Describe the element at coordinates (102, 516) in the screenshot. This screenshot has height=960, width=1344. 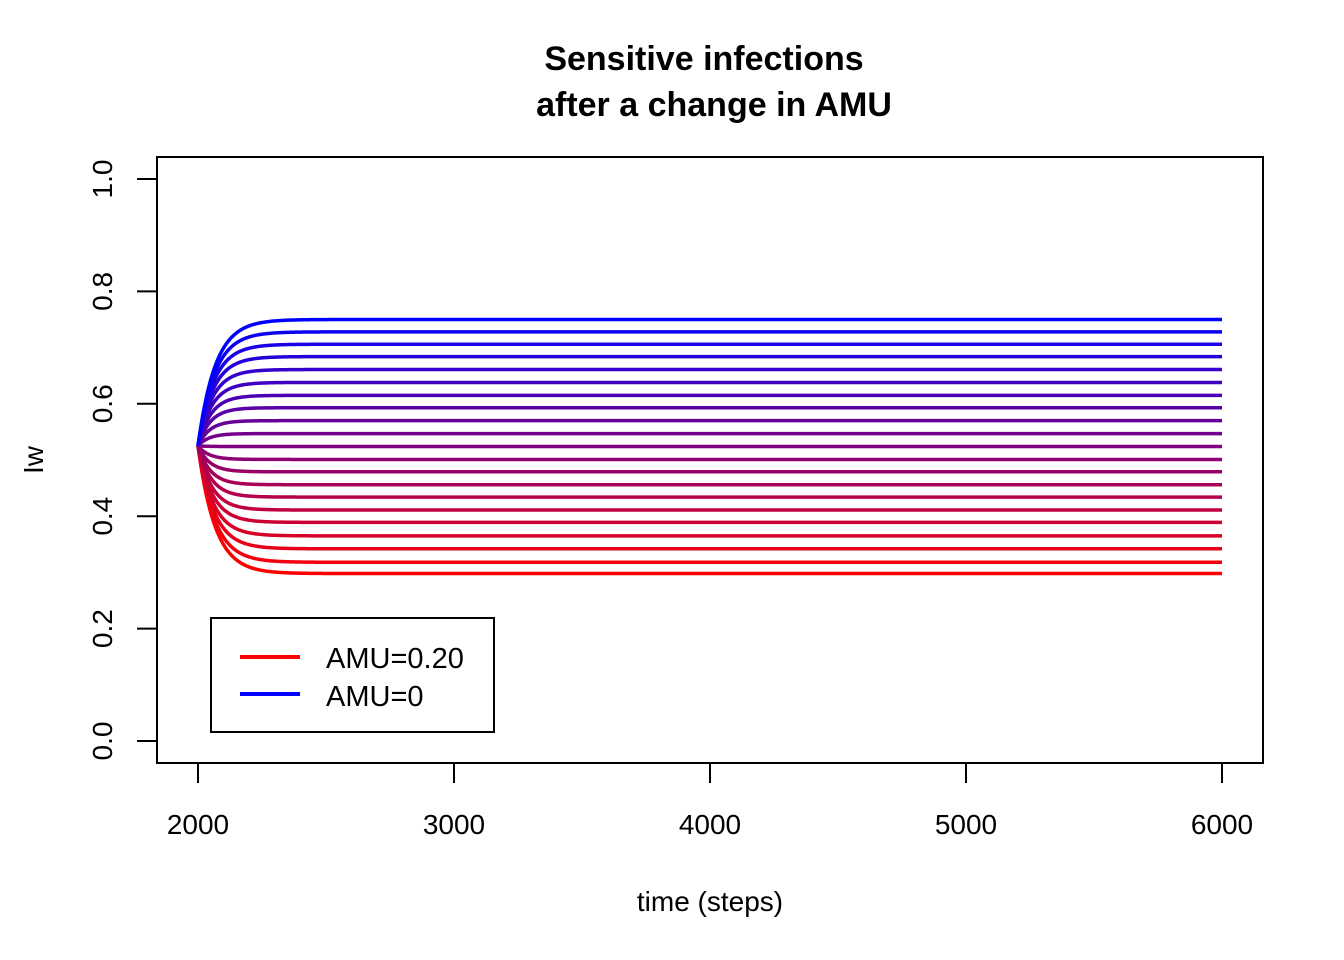
I see `y-tick-label: 0.4` at that location.